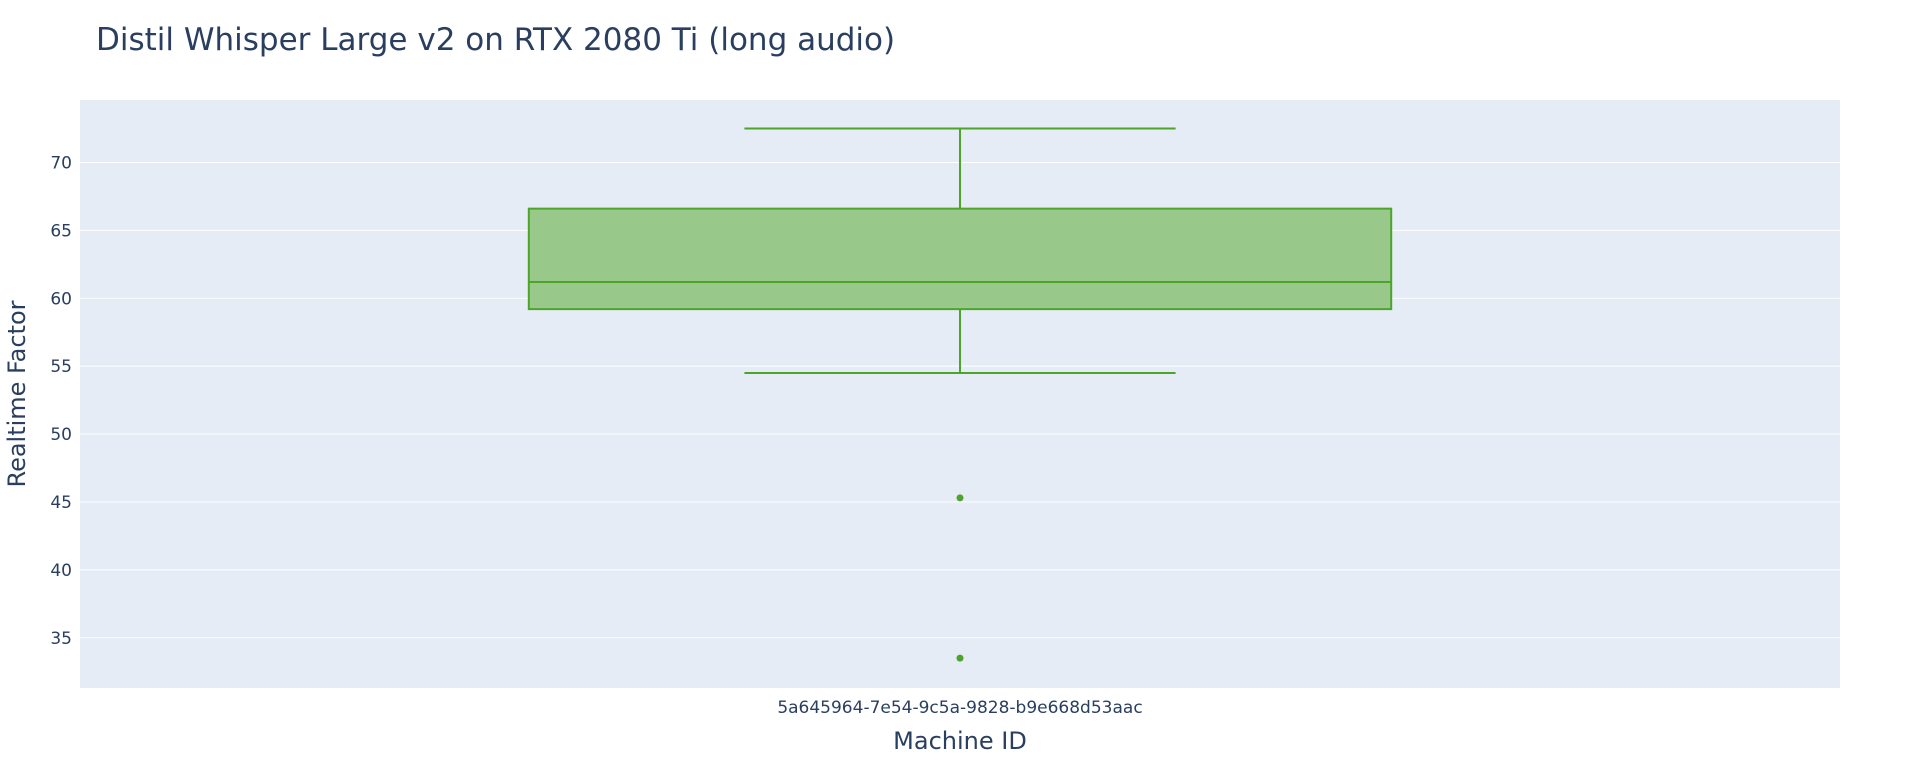 Image resolution: width=1920 pixels, height=768 pixels. I want to click on y-tick-label: 45, so click(61, 503).